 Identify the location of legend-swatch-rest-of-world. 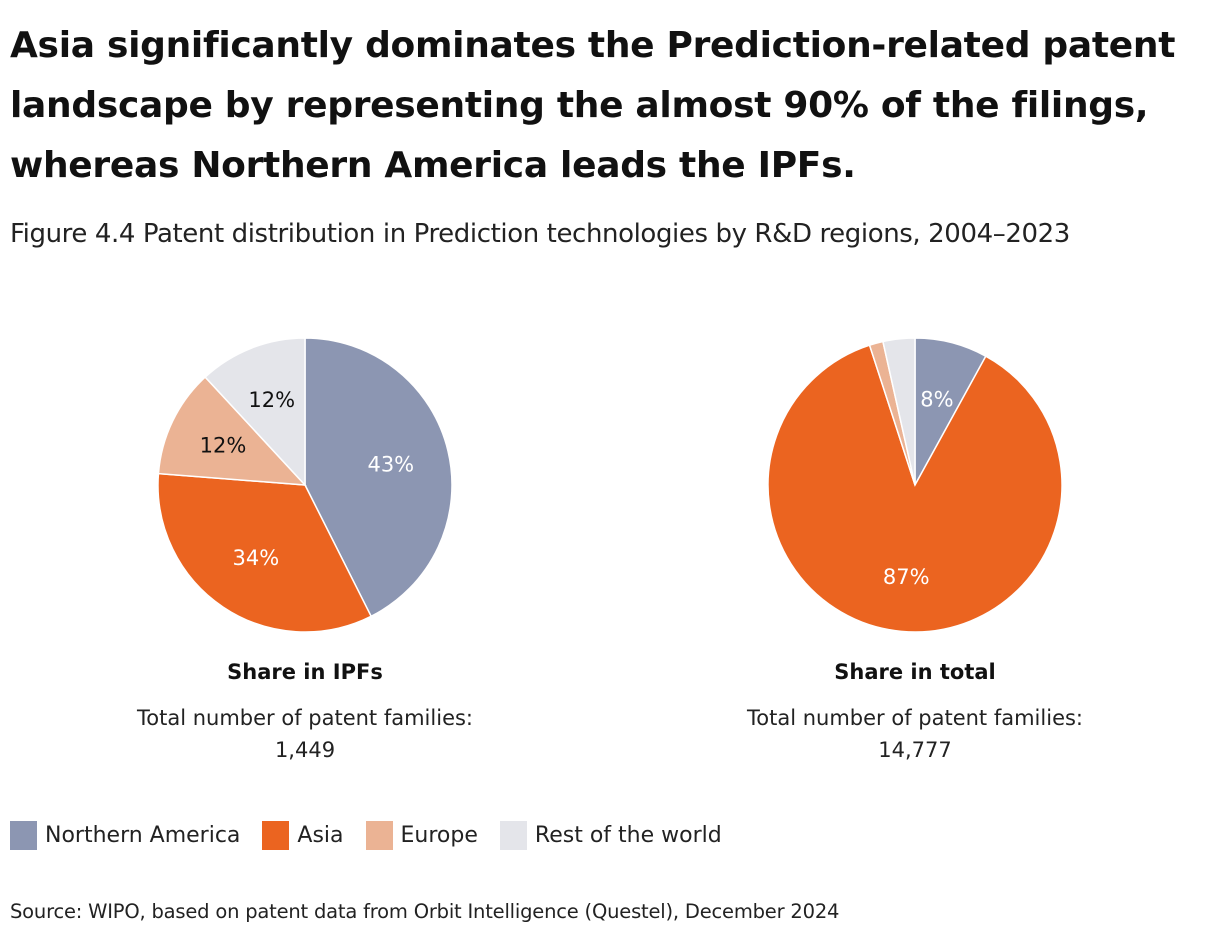
(513, 835).